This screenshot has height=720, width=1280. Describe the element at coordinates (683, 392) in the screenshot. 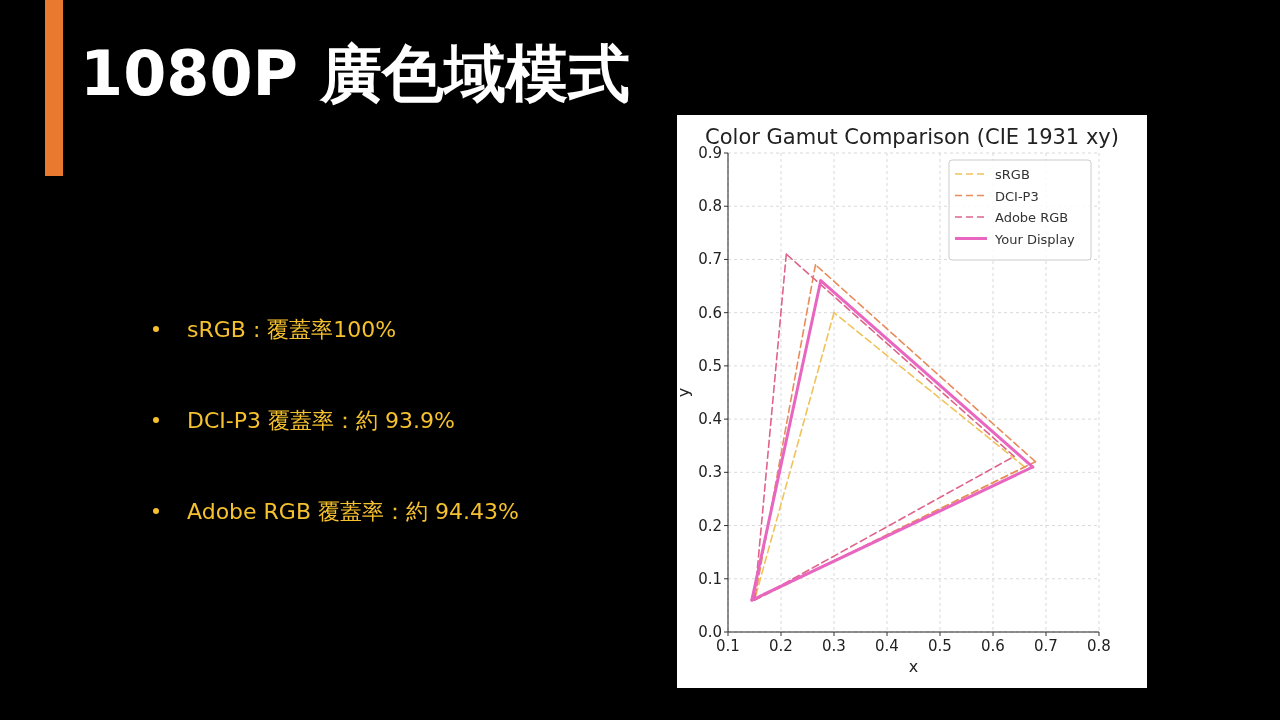

I see `y-axis-title: y` at that location.